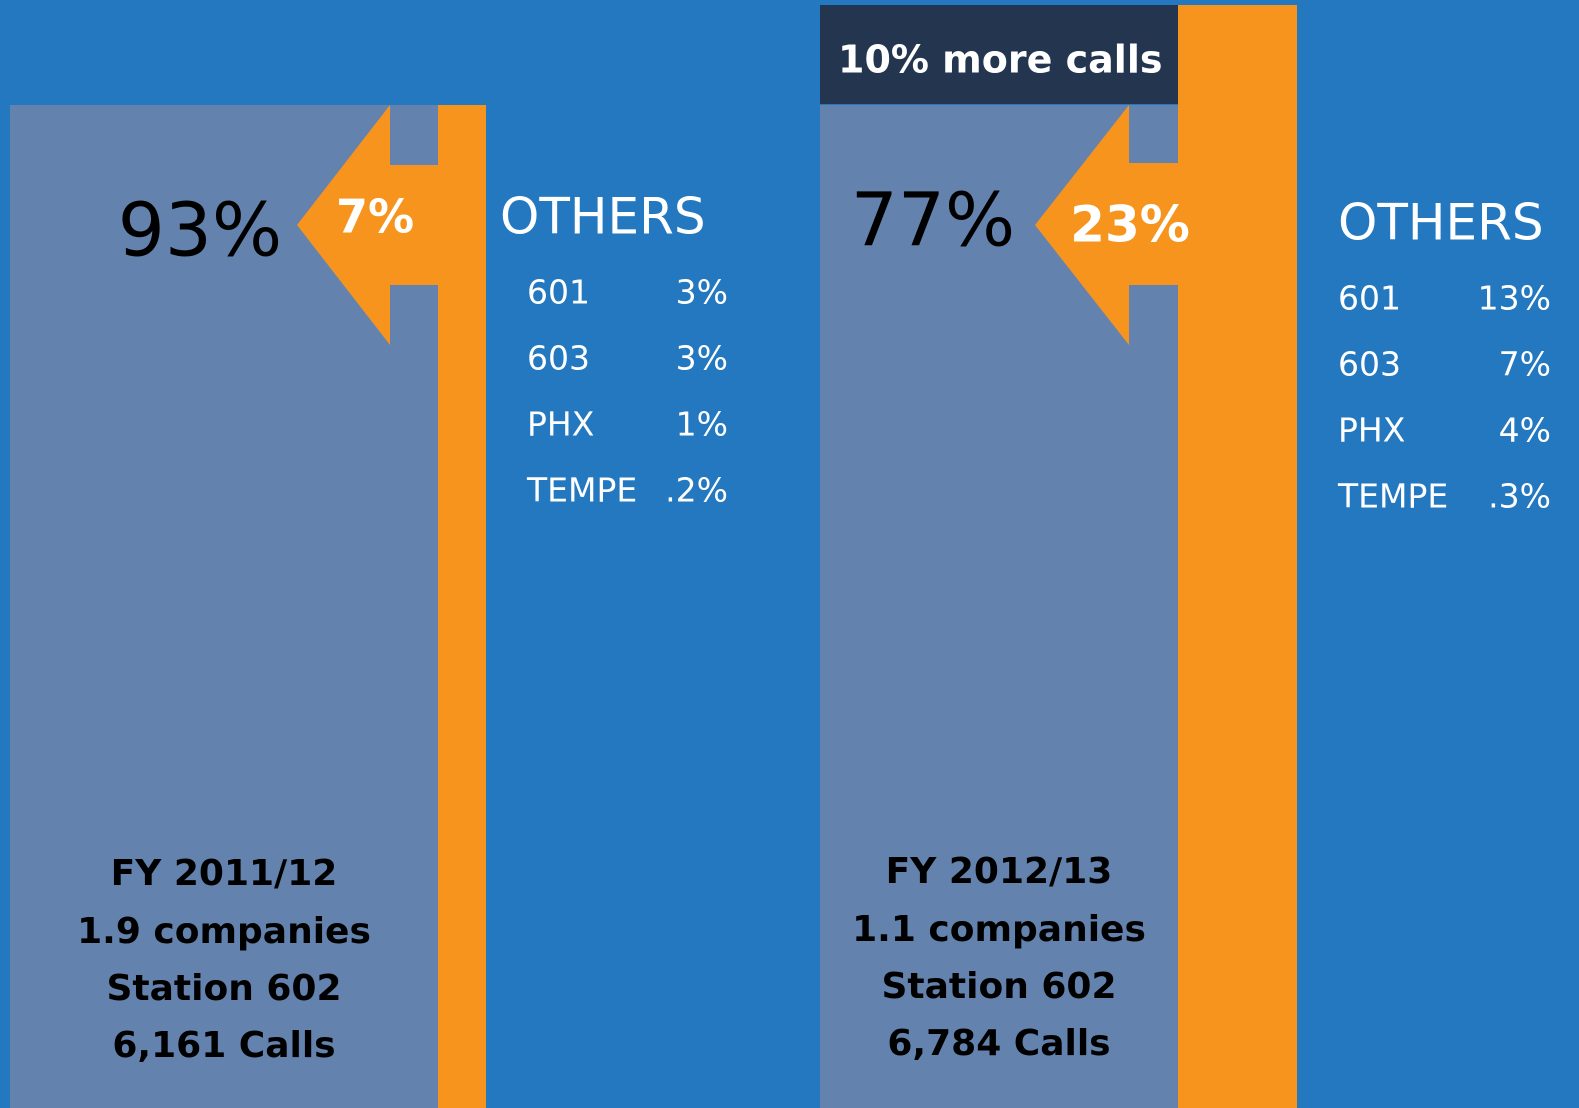 This screenshot has height=1108, width=1579. I want to click on others-value: 13%, so click(1514, 298).